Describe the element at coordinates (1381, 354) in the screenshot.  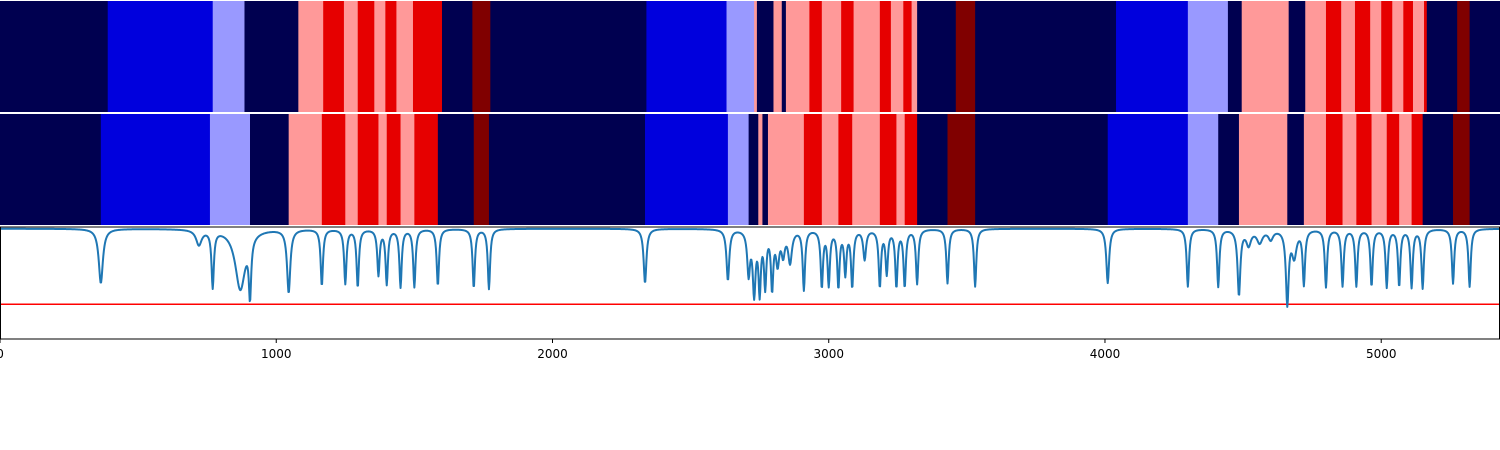
I see `x-tick-label-5000: 5000` at that location.